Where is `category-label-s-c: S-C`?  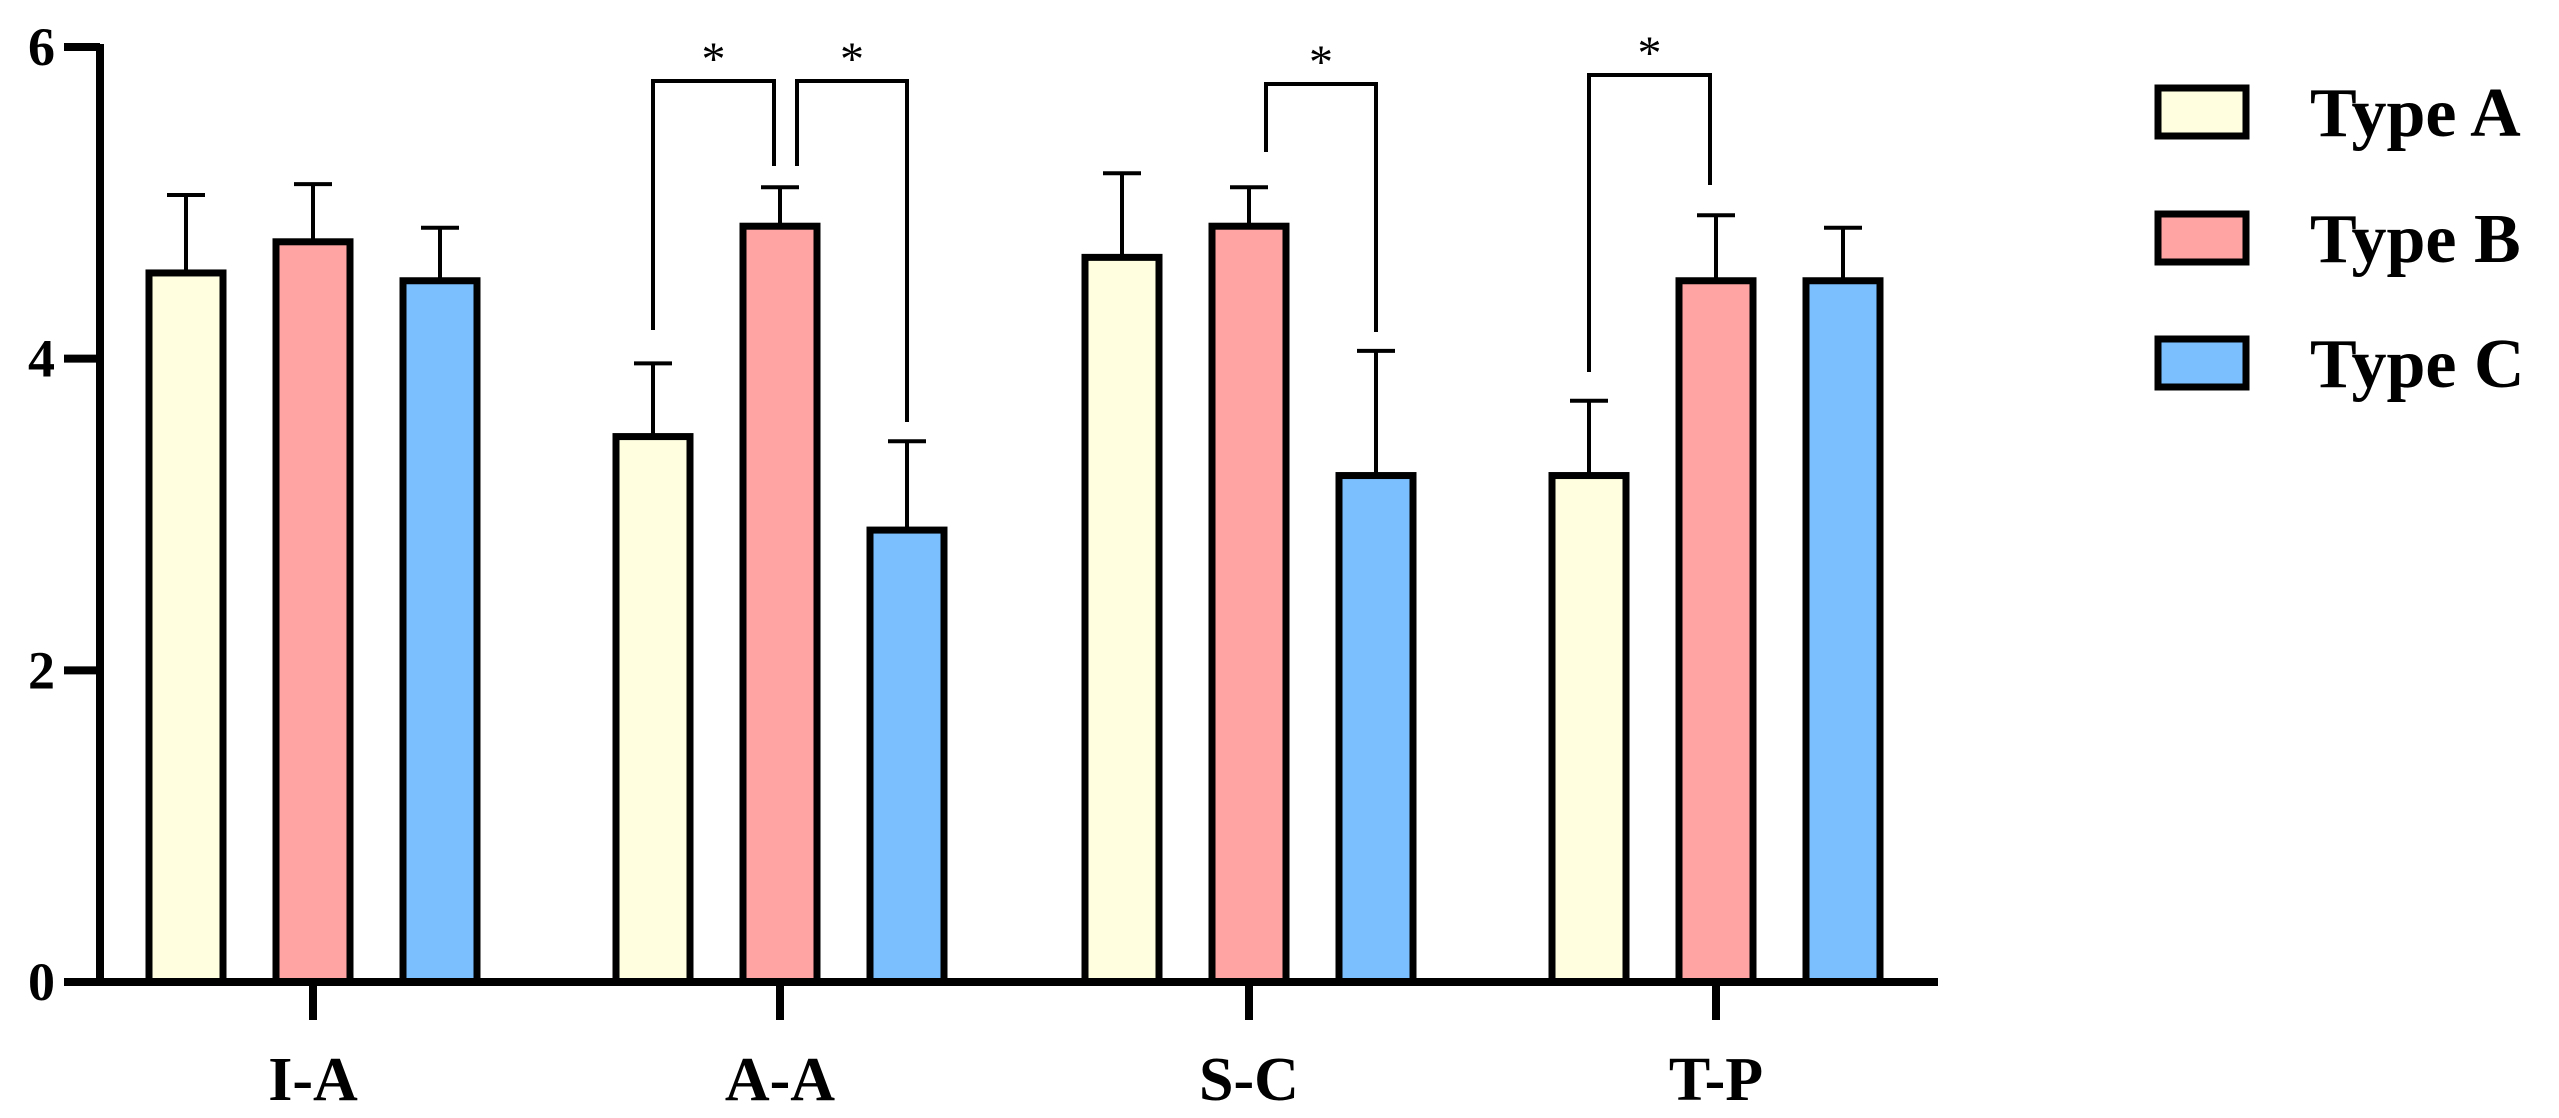
category-label-s-c: S-C is located at coordinates (1249, 1080).